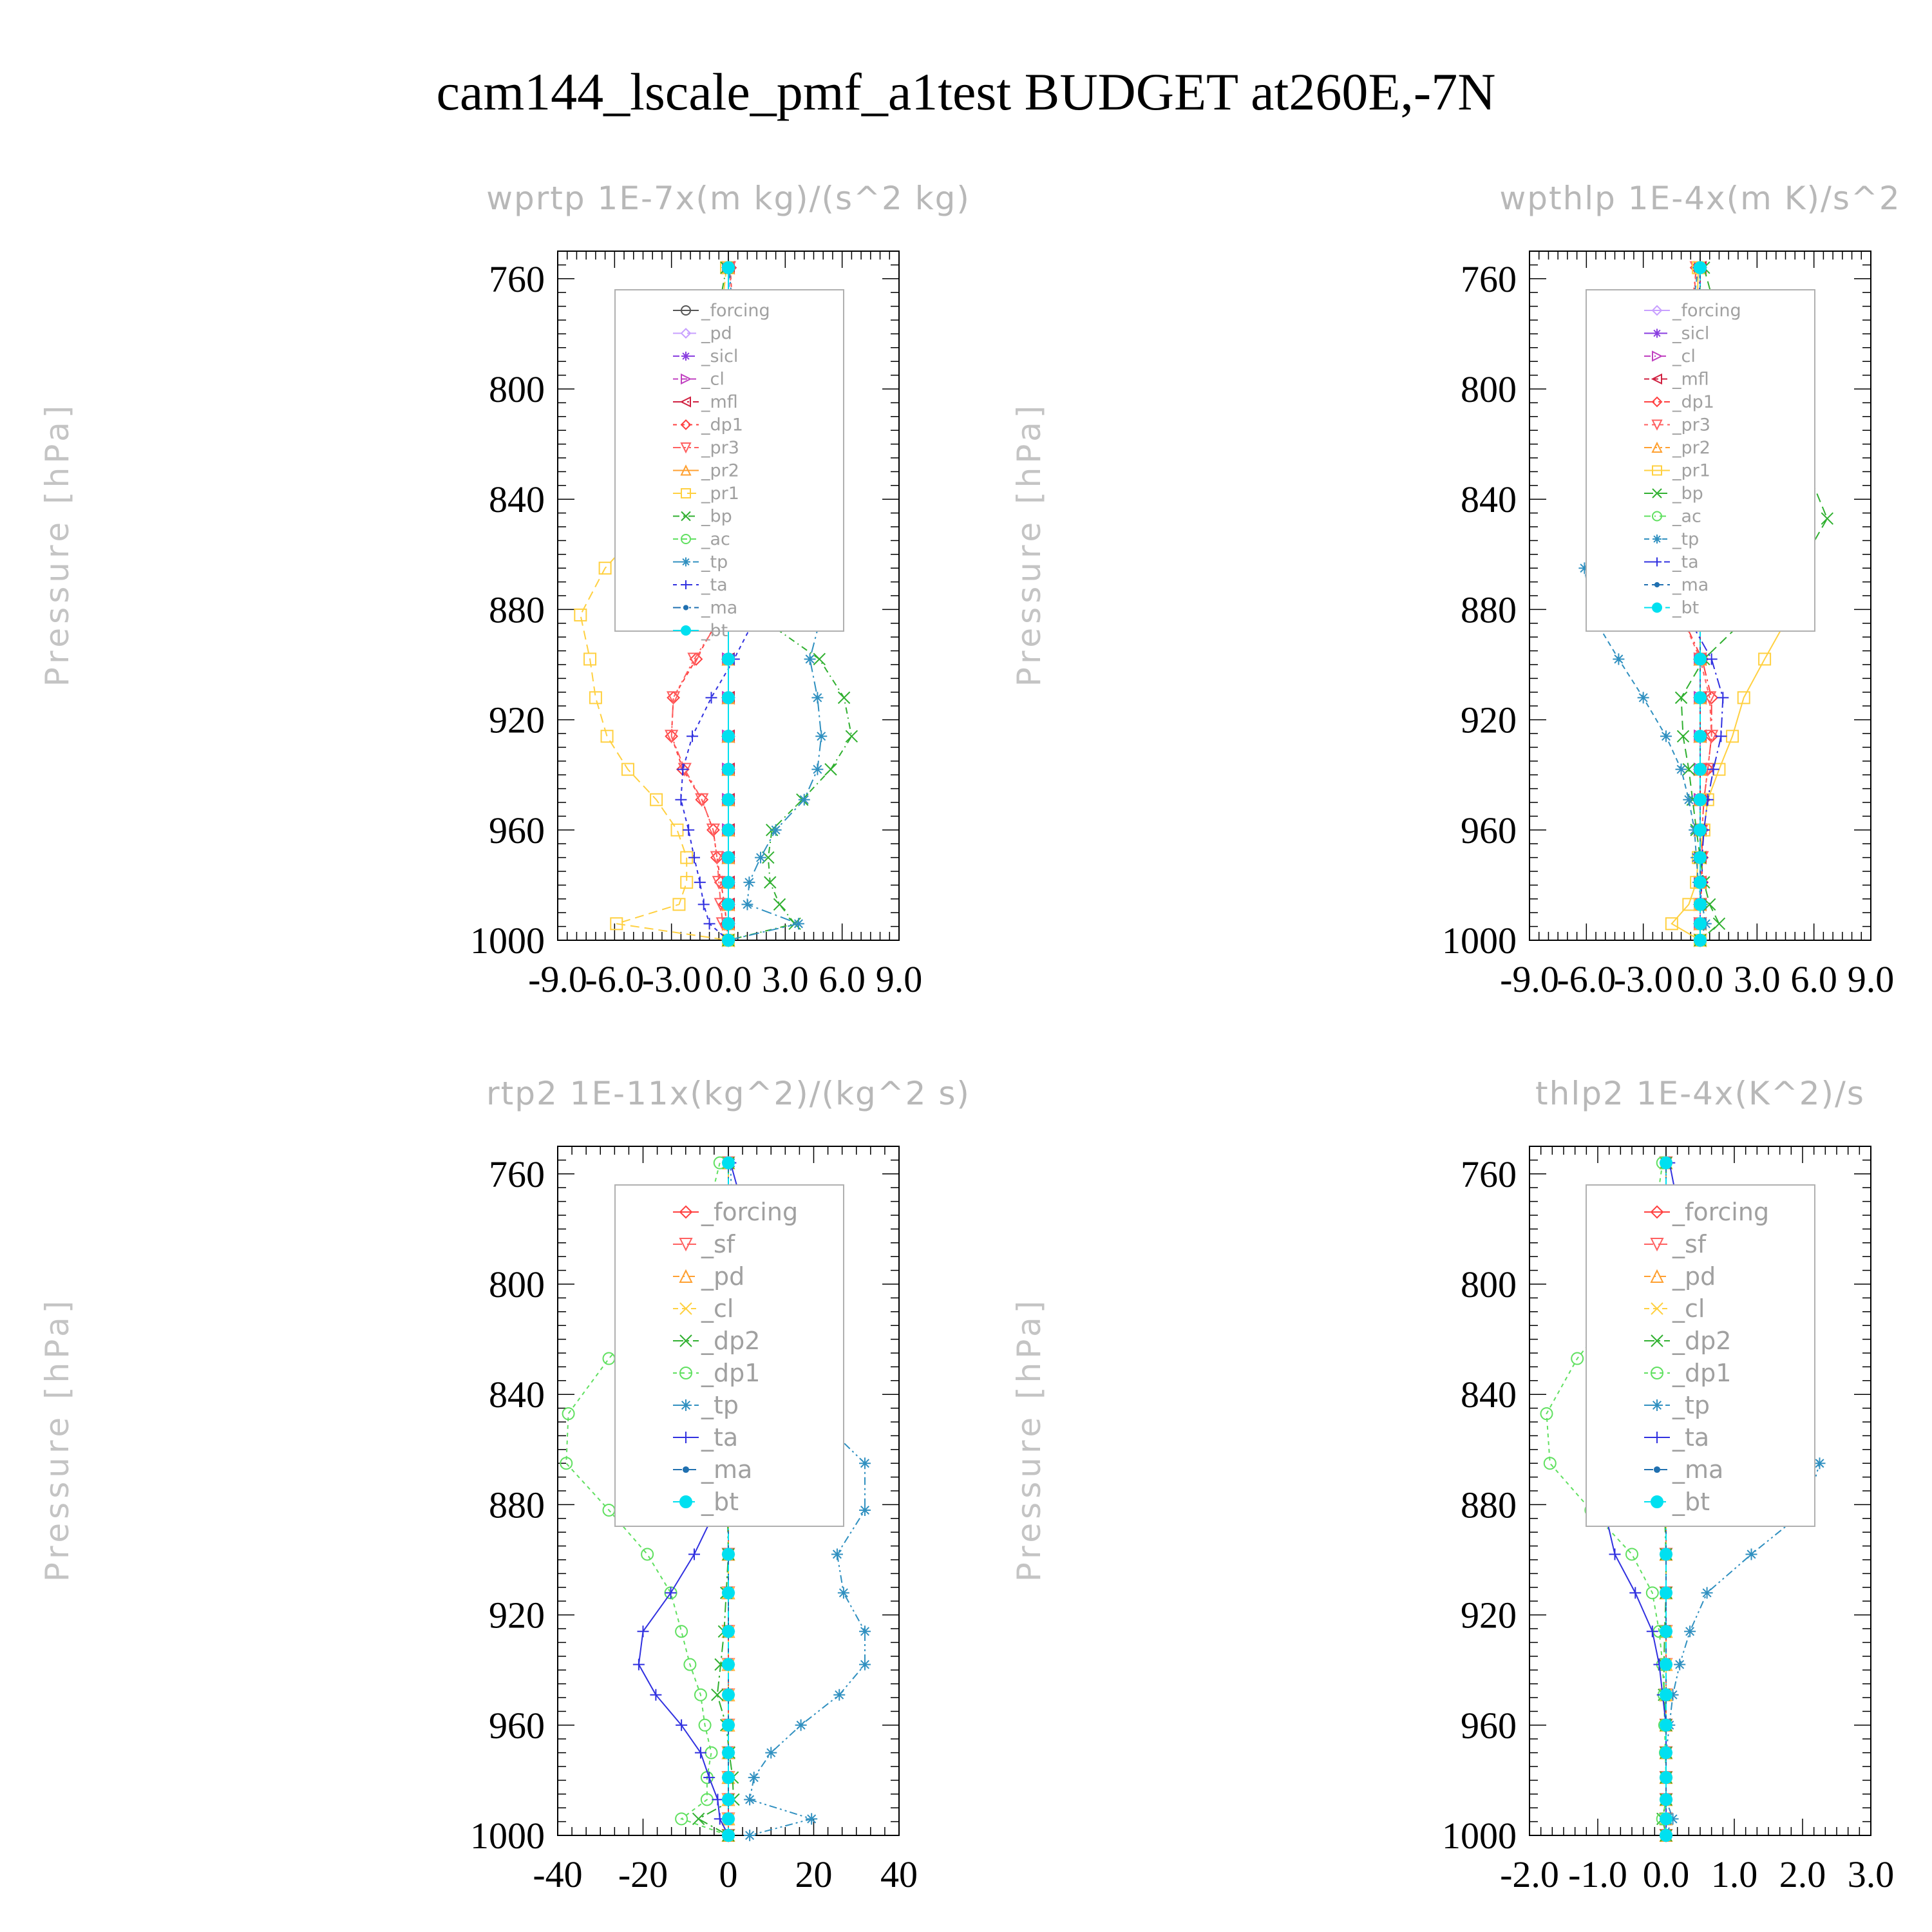 The height and width of the screenshot is (1932, 1932). I want to click on legend-item: _bp, so click(702, 517).